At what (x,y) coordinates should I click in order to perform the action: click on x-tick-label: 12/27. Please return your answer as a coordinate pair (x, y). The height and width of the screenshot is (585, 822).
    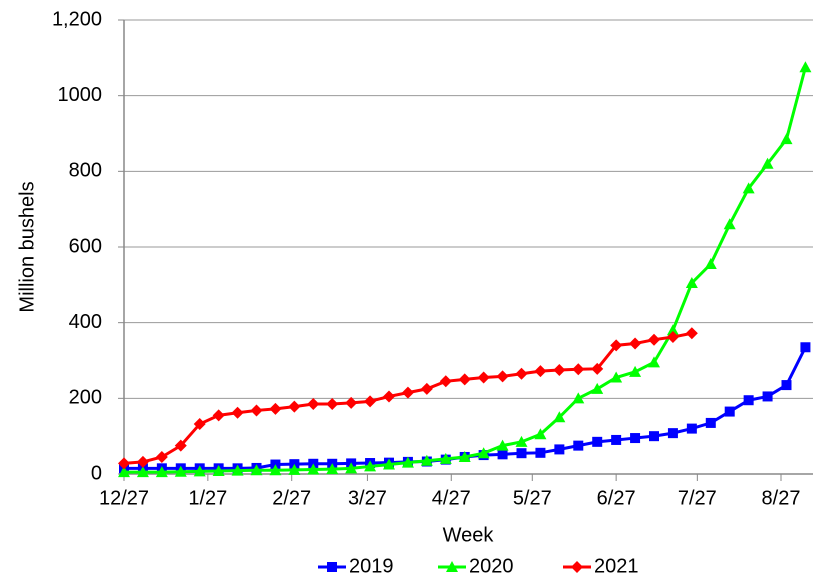
    Looking at the image, I should click on (124, 498).